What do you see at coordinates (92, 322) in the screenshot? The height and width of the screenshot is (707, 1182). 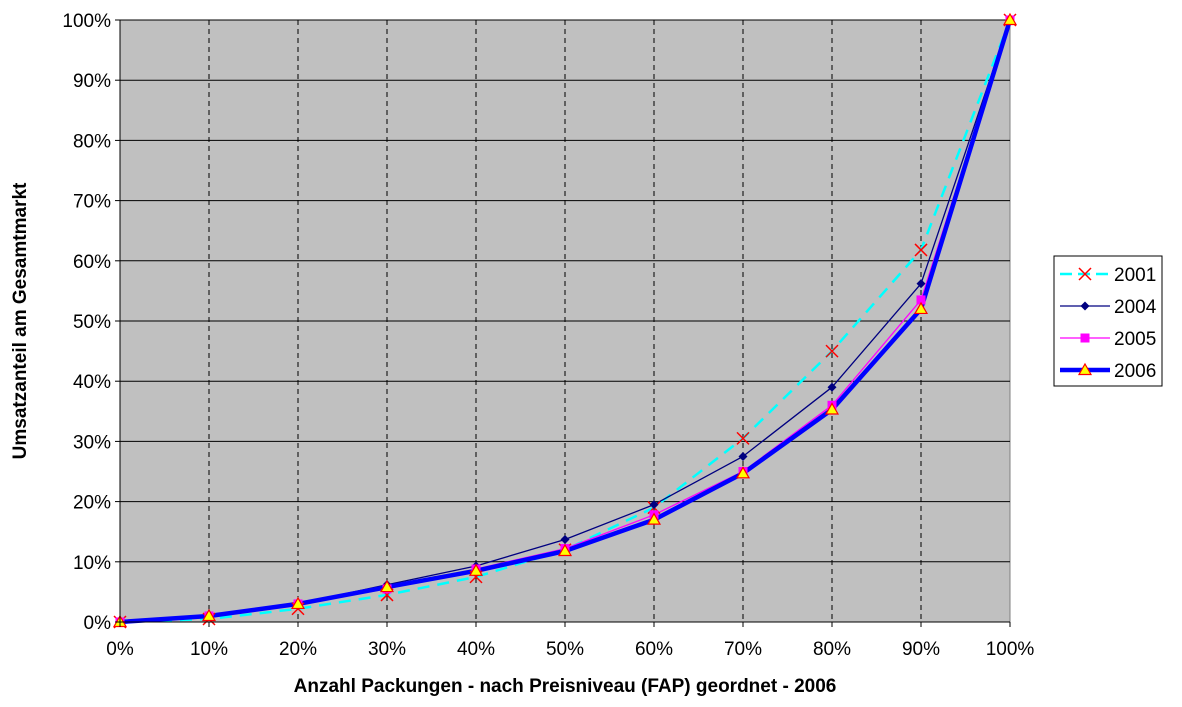 I see `y-tick-label: 50%` at bounding box center [92, 322].